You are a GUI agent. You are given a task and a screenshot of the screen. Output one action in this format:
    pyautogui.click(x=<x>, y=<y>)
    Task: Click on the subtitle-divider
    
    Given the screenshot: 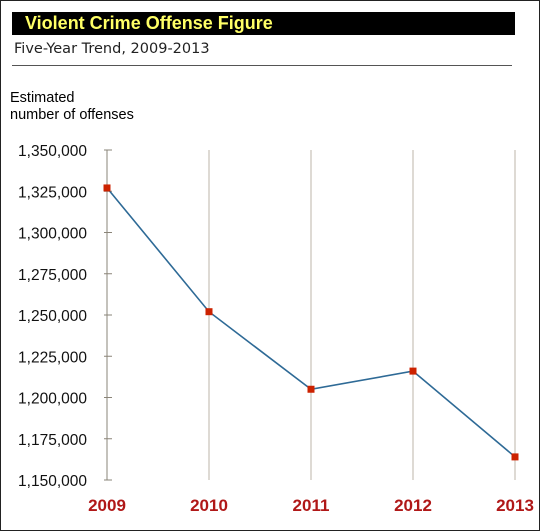 What is the action you would take?
    pyautogui.click(x=262, y=65)
    